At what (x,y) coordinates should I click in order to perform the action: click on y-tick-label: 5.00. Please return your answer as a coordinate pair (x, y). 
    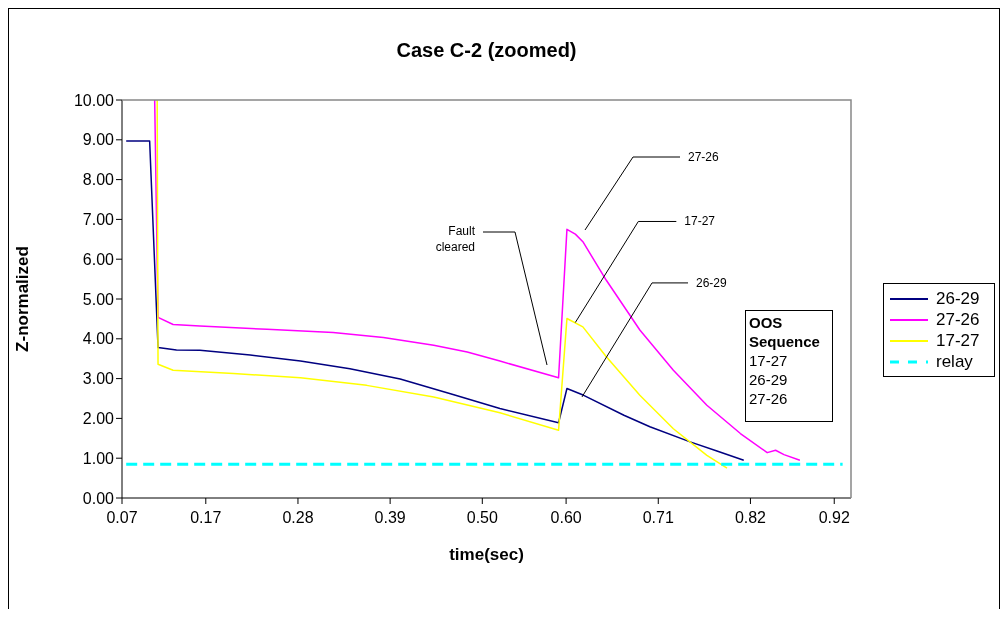
    Looking at the image, I should click on (98, 299).